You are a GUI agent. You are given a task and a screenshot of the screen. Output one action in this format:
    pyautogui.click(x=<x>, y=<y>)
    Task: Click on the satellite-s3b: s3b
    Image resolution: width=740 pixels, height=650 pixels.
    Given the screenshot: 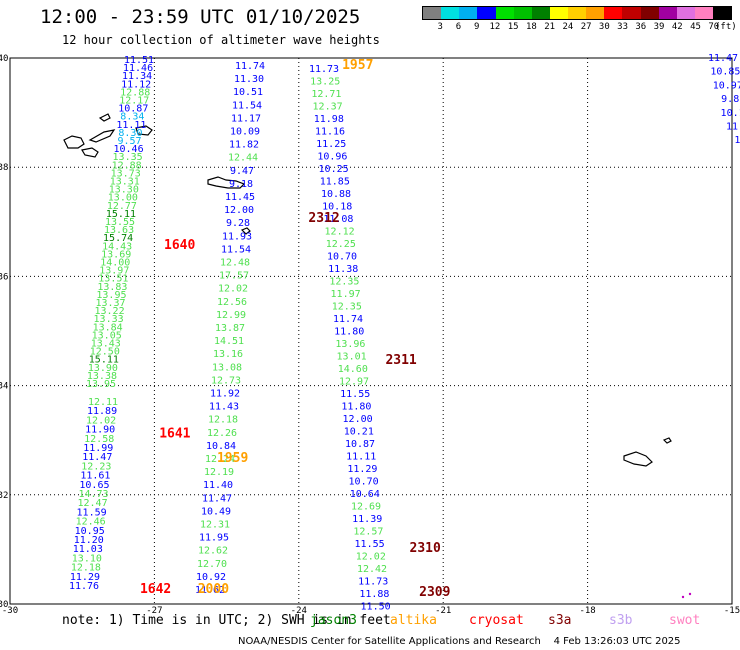 What is the action you would take?
    pyautogui.click(x=621, y=620)
    